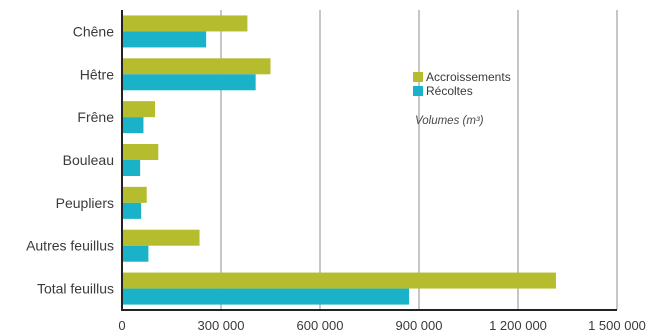 The width and height of the screenshot is (654, 335). I want to click on category-label-2: Frêne, so click(95, 117).